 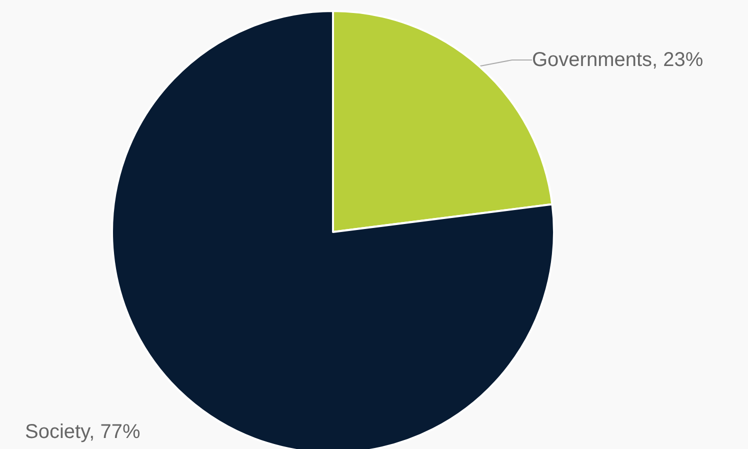 What do you see at coordinates (618, 60) in the screenshot?
I see `slice-label: Governments, 23%` at bounding box center [618, 60].